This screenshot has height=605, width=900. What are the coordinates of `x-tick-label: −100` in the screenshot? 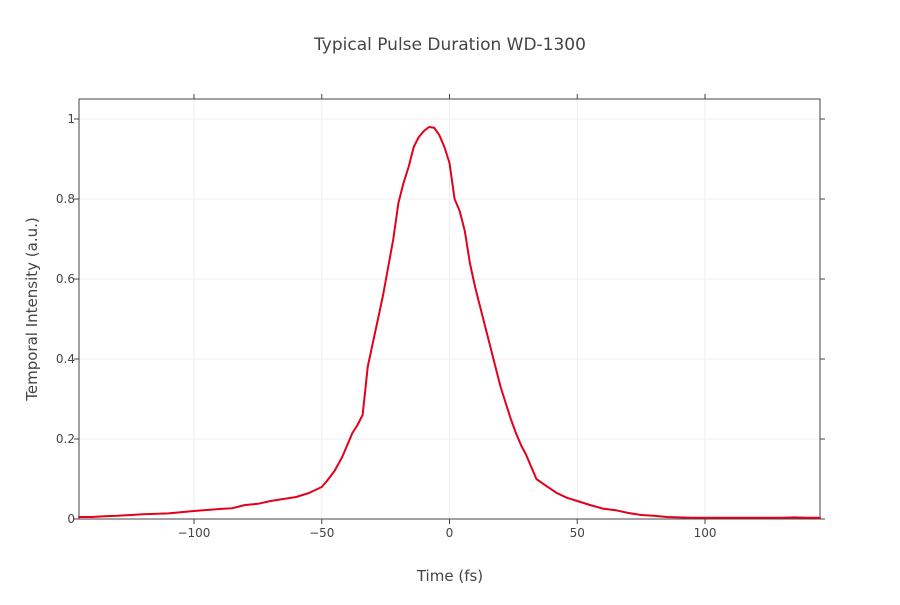 It's located at (193, 533).